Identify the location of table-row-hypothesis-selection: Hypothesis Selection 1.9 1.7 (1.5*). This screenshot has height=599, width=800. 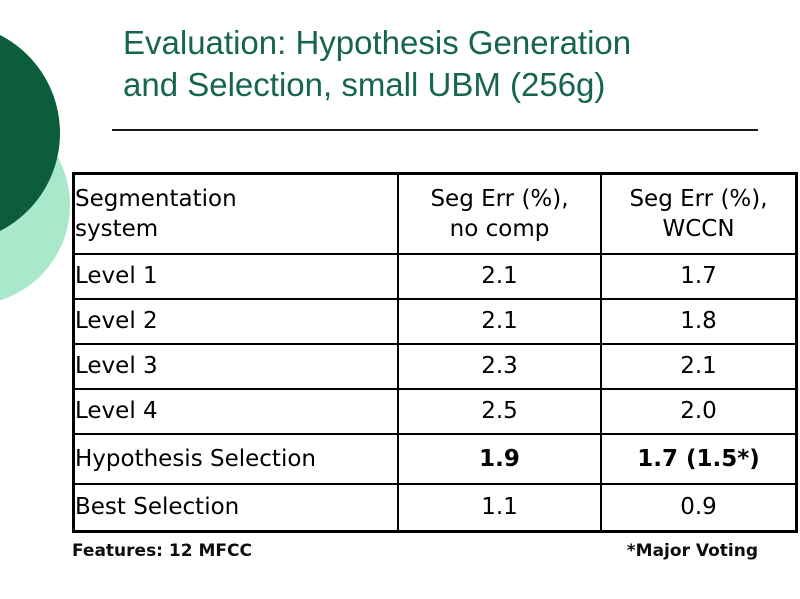
(435, 458).